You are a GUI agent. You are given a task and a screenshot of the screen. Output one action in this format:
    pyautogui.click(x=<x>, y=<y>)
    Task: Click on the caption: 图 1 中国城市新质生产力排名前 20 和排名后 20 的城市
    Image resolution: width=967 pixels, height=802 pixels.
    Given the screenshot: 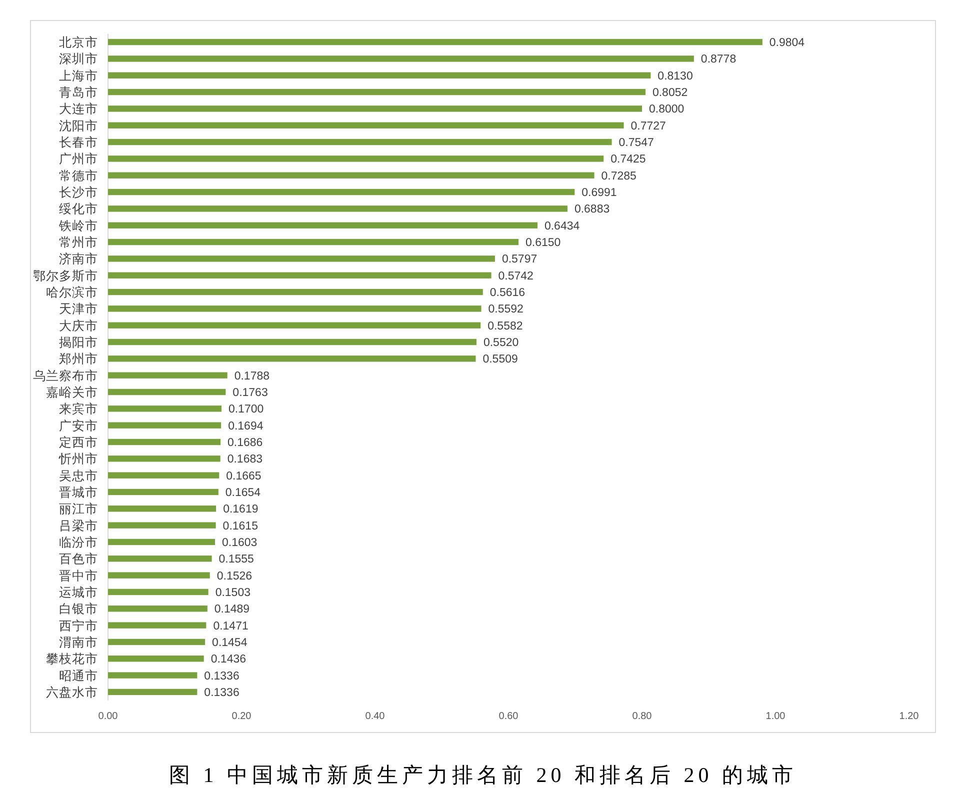 What is the action you would take?
    pyautogui.click(x=483, y=775)
    